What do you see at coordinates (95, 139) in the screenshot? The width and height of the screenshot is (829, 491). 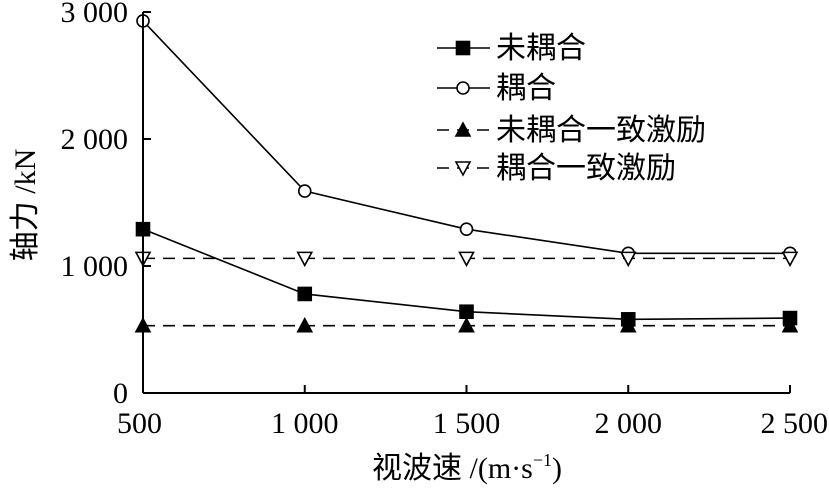 I see `y-tick-label: 2 000` at bounding box center [95, 139].